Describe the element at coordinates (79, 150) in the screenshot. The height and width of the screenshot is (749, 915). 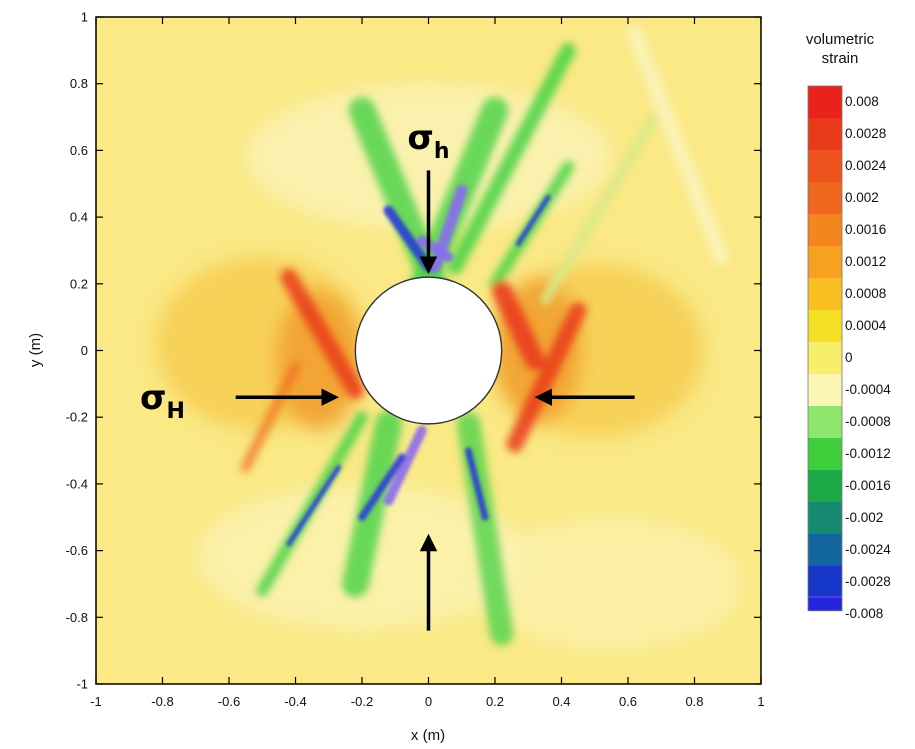
I see `y-tick-label: 0.6` at that location.